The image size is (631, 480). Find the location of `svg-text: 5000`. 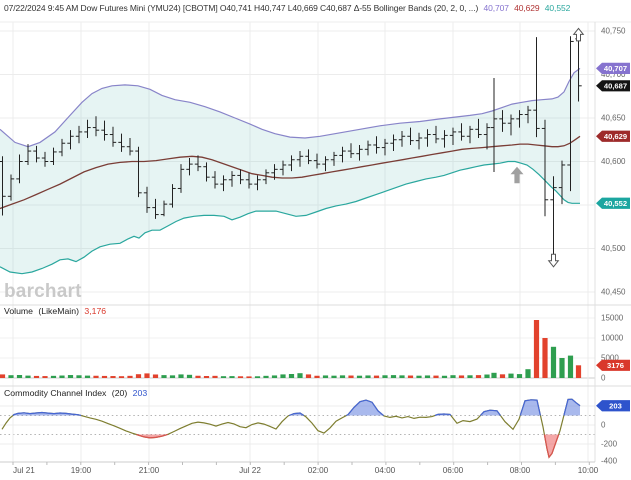

svg-text: 5000 is located at coordinates (610, 358).